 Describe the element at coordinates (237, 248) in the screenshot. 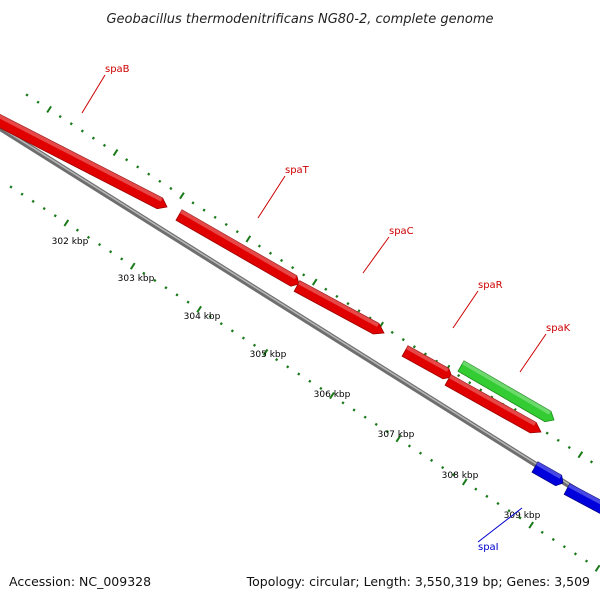

I see `gene-arrow-spaT` at that location.